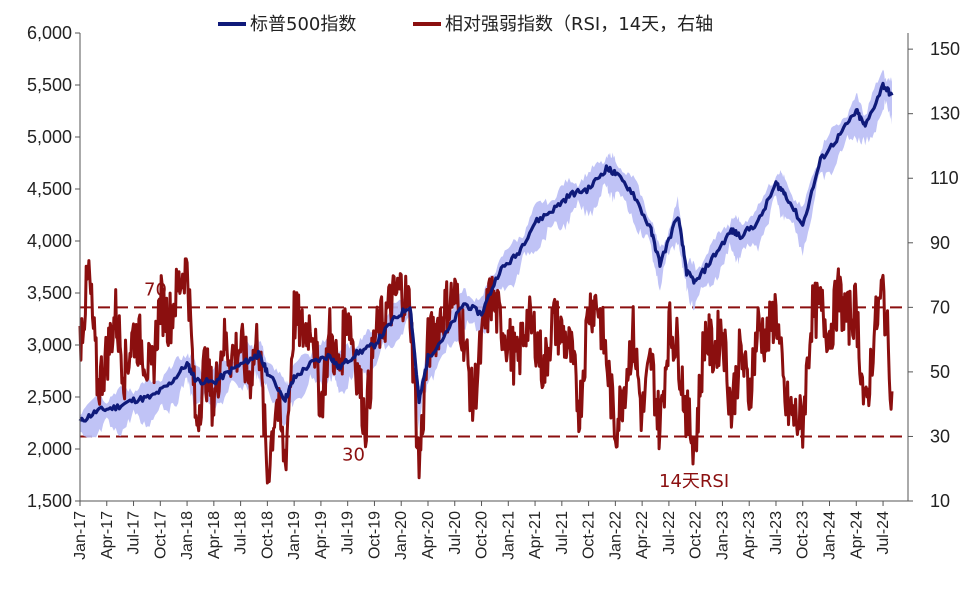  Describe the element at coordinates (348, 533) in the screenshot. I see `x-axis-tick-label: Jul-19` at that location.